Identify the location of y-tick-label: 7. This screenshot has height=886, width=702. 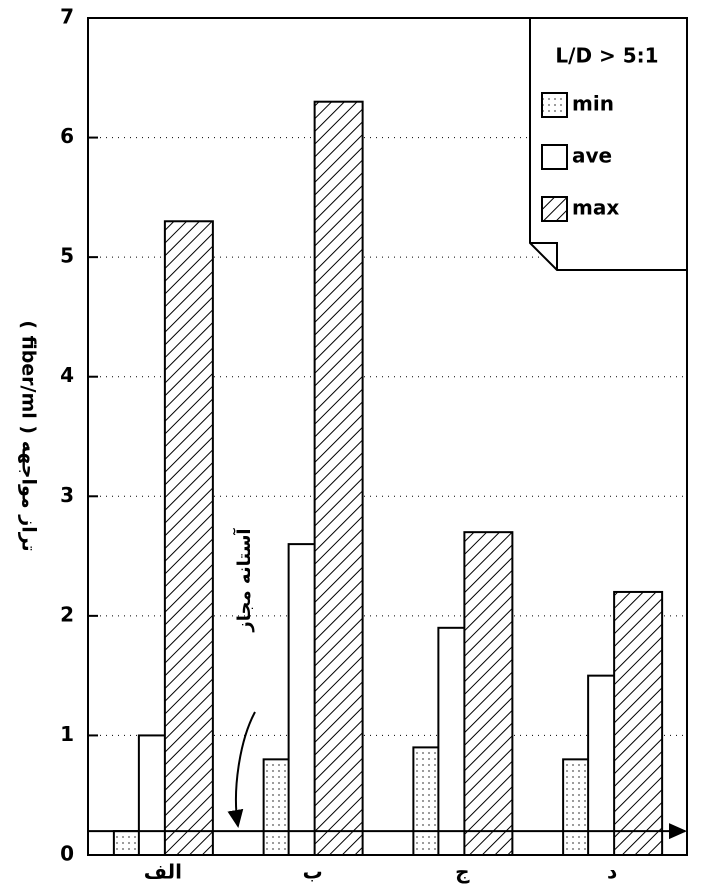
(67, 17).